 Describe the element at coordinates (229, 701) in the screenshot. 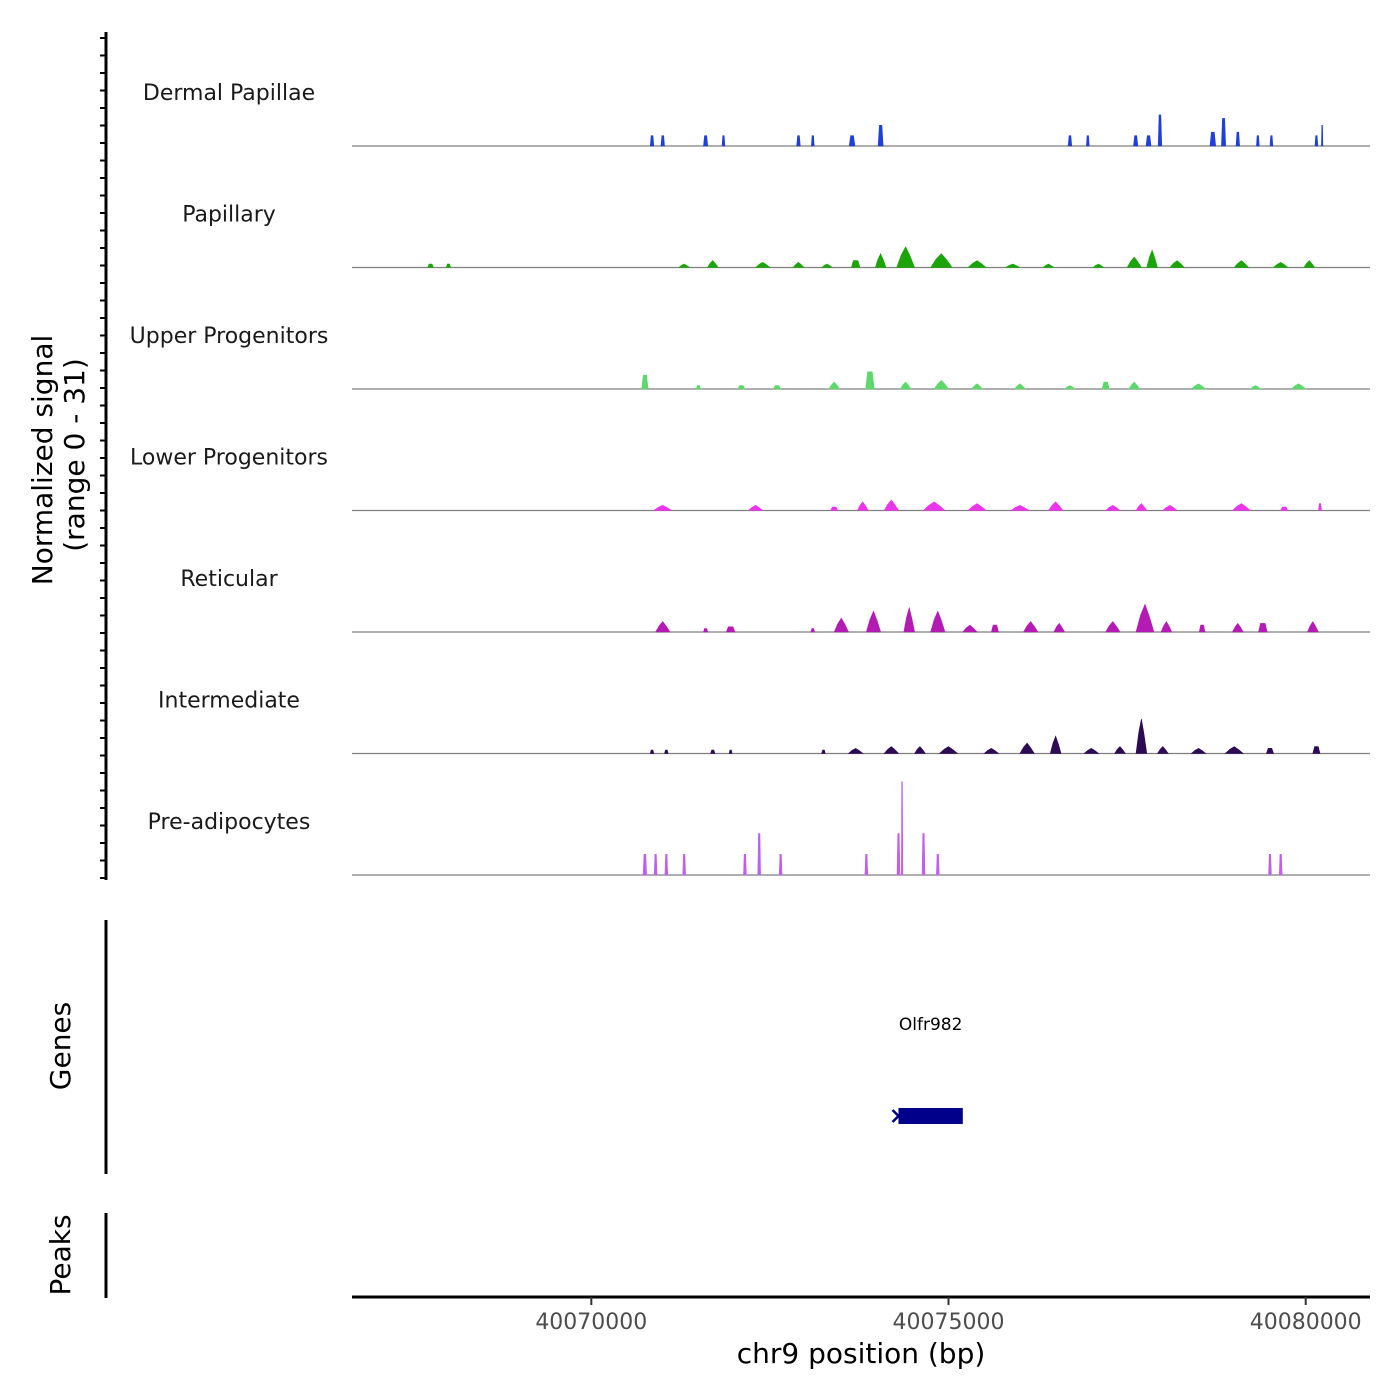

I see `track-label: Intermediate` at that location.